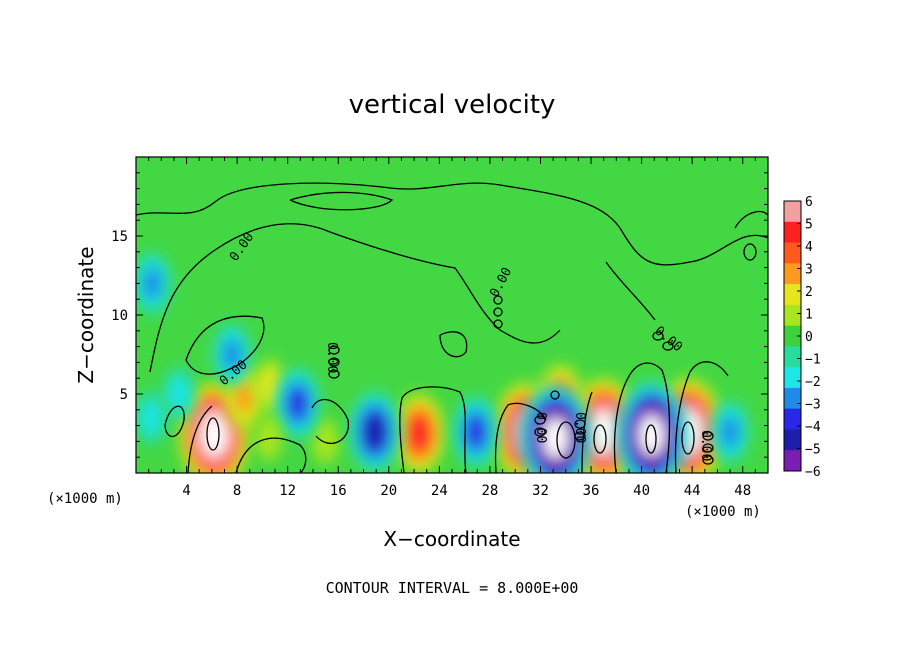  I want to click on colorbar-tick-label: 4, so click(809, 247).